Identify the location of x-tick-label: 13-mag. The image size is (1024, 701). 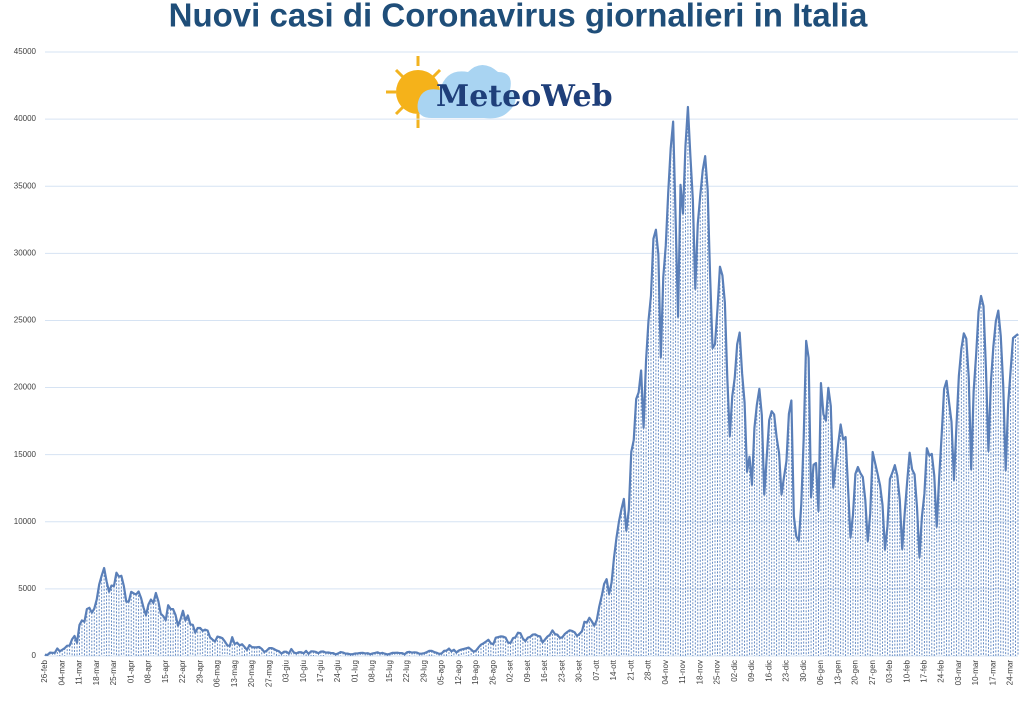
(234, 673).